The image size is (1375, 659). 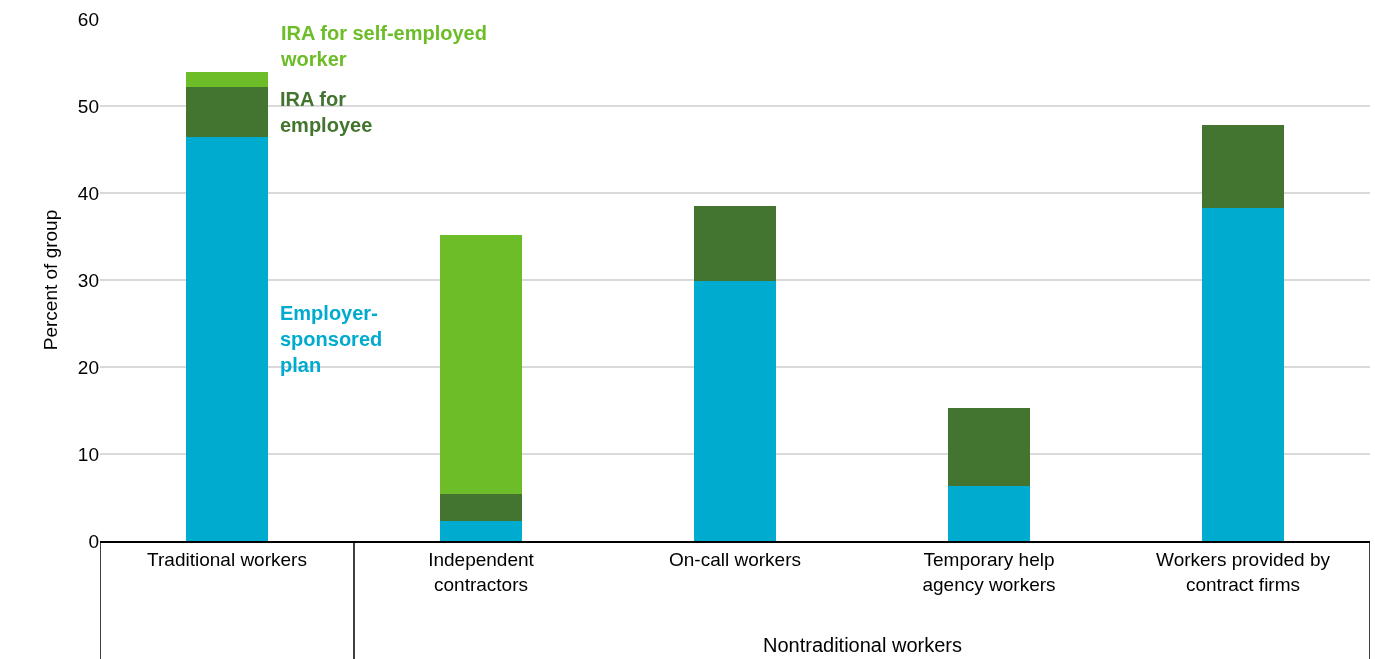 I want to click on y-tick-label: 10, so click(x=88, y=454).